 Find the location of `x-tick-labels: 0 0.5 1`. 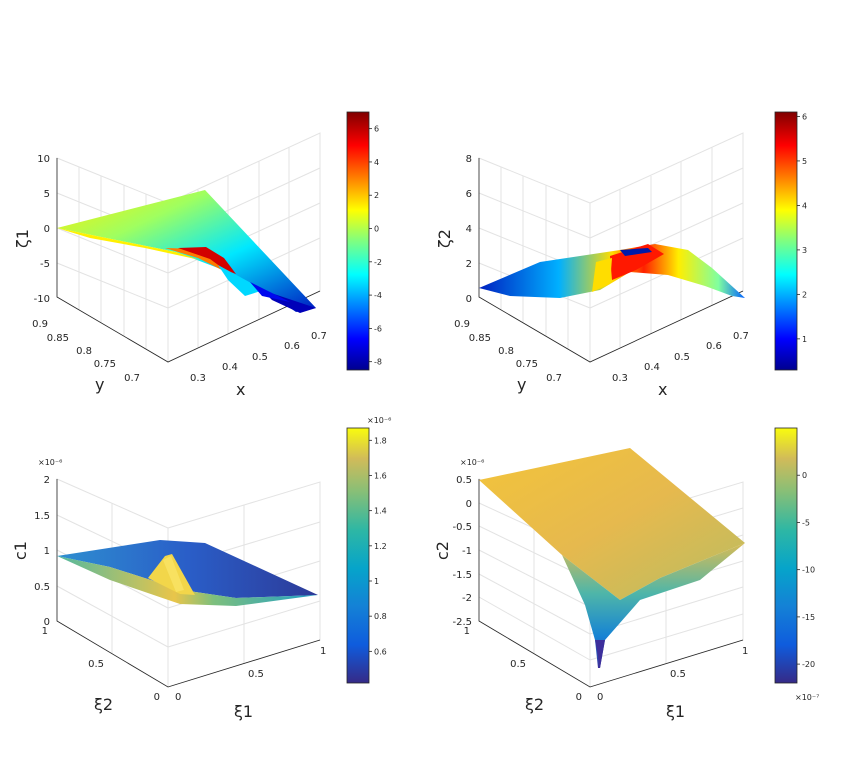

x-tick-labels: 0 0.5 1 is located at coordinates (250, 674).